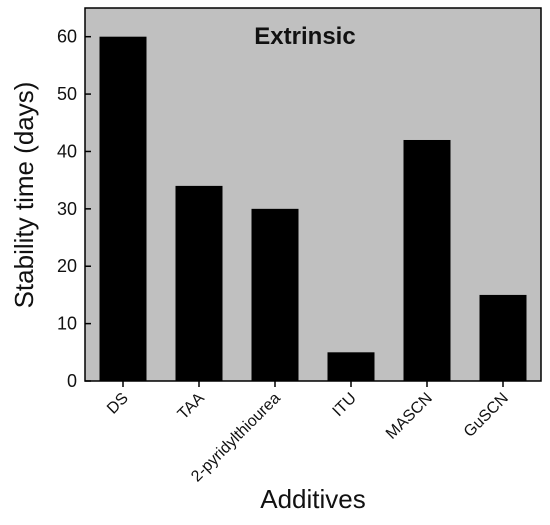  What do you see at coordinates (486, 415) in the screenshot?
I see `x-tick-label: GuSCN` at bounding box center [486, 415].